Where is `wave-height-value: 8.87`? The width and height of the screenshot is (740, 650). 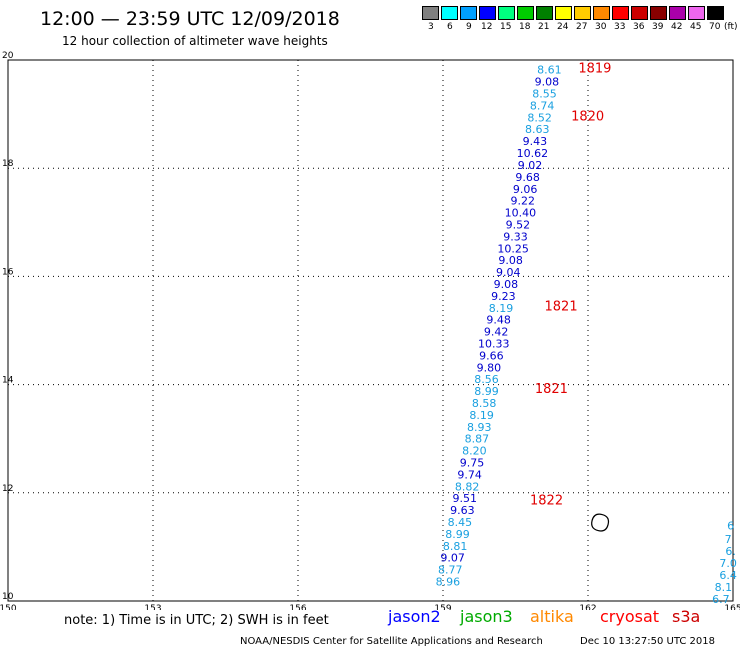 wave-height-value: 8.87 is located at coordinates (477, 439).